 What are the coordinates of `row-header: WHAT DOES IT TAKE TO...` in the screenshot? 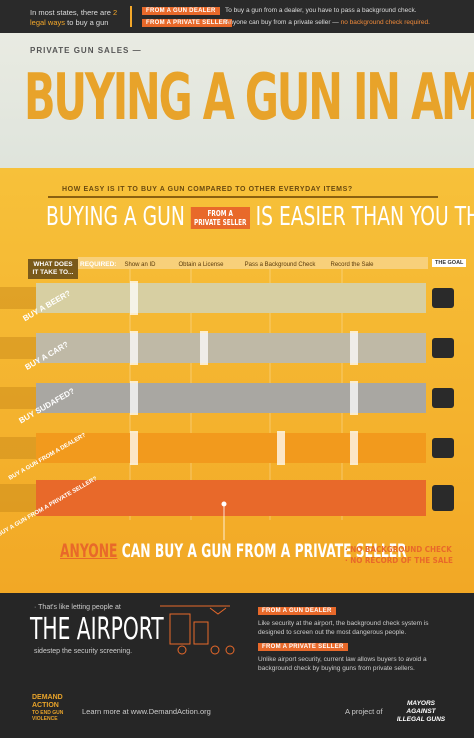 It's located at (53, 269).